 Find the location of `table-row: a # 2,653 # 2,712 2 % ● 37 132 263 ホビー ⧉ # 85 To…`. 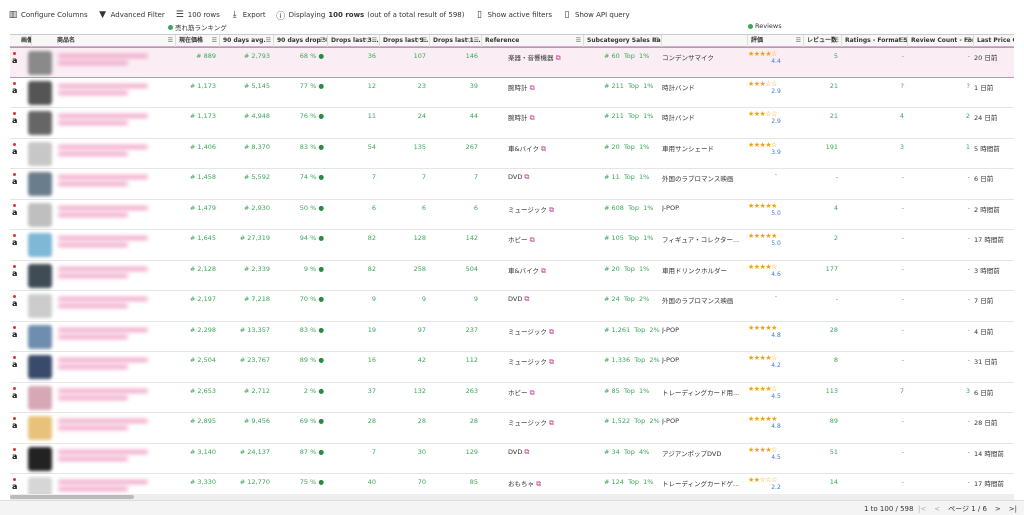

table-row: a # 2,653 # 2,712 2 % ● 37 132 263 ホビー ⧉ # 85 To… is located at coordinates (517, 398).